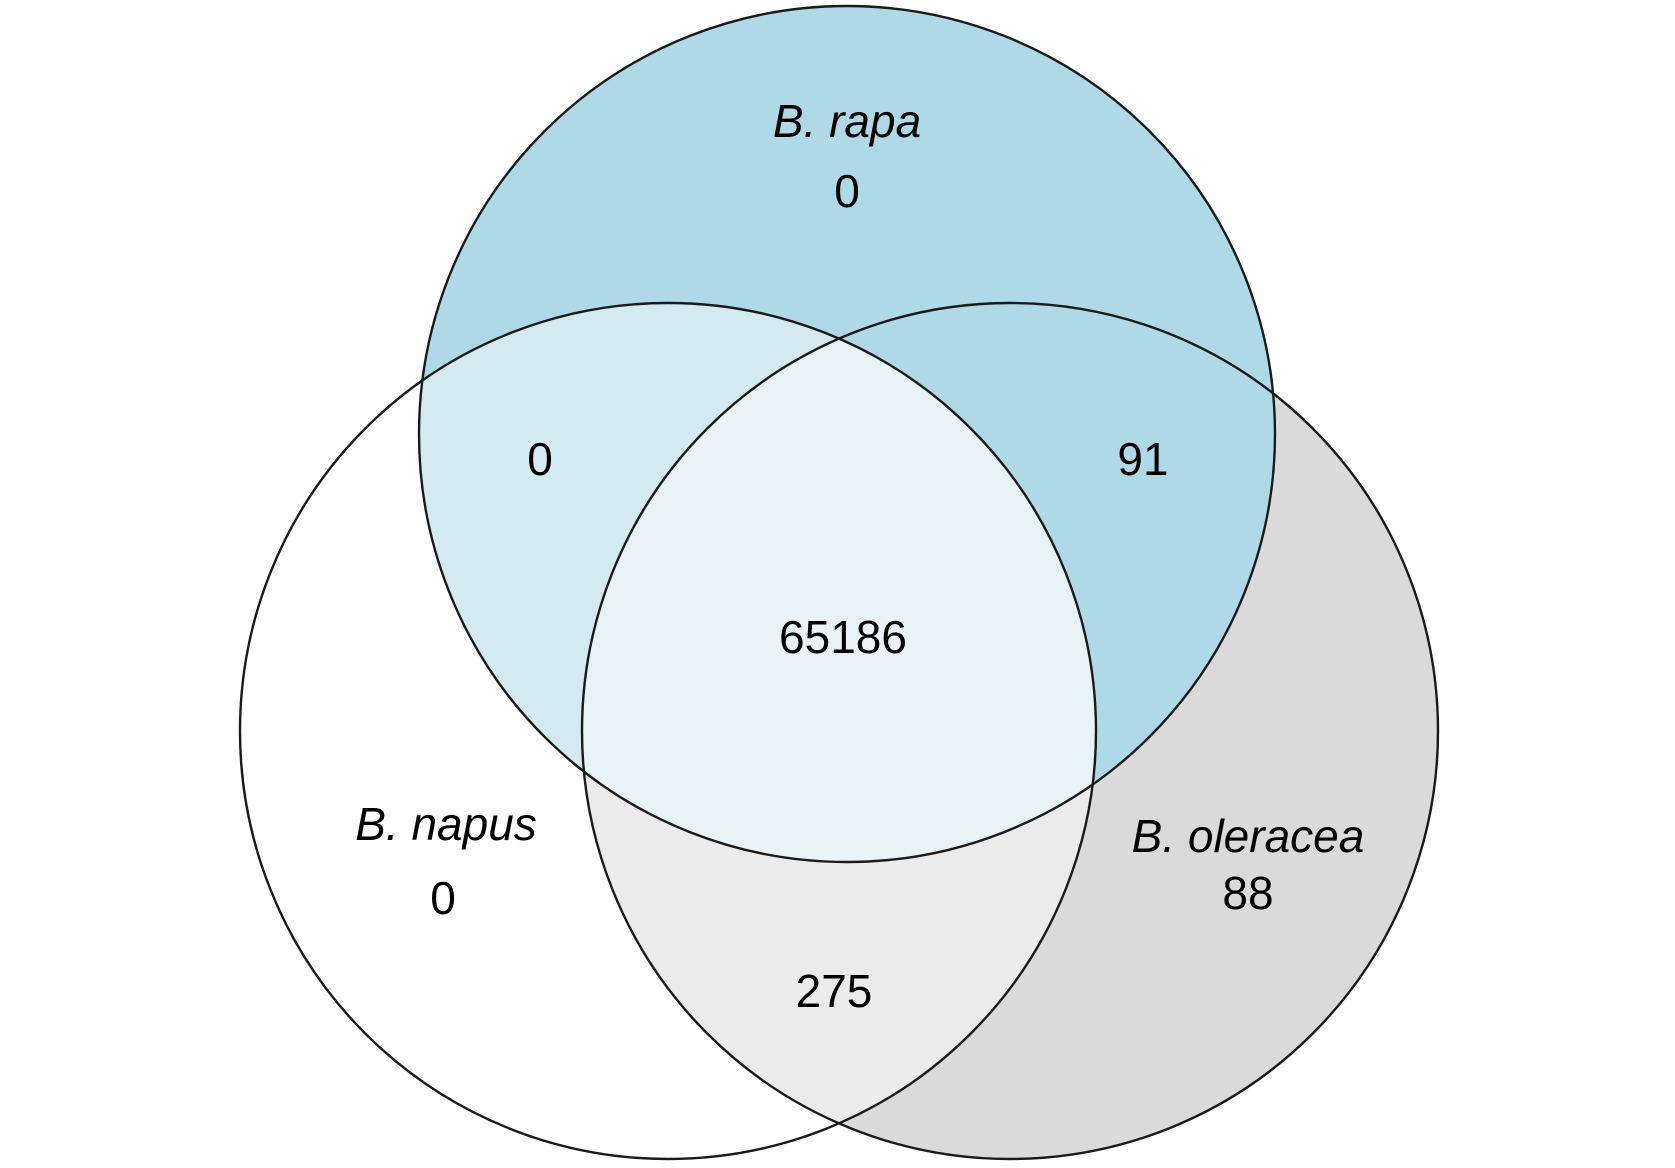  I want to click on count-rapa-only: 0, so click(847, 191).